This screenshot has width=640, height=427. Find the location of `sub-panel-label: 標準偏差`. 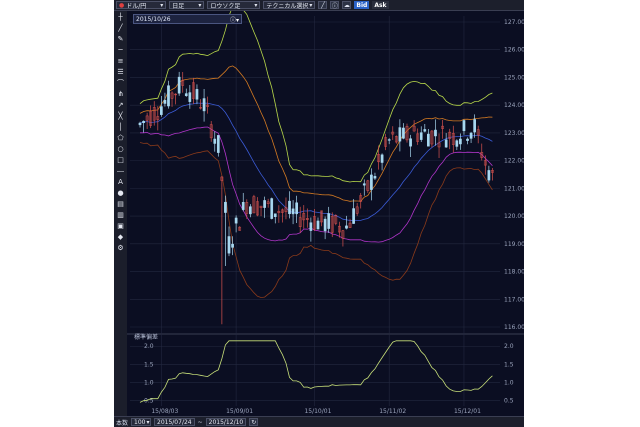

sub-panel-label: 標準偏差 is located at coordinates (146, 337).